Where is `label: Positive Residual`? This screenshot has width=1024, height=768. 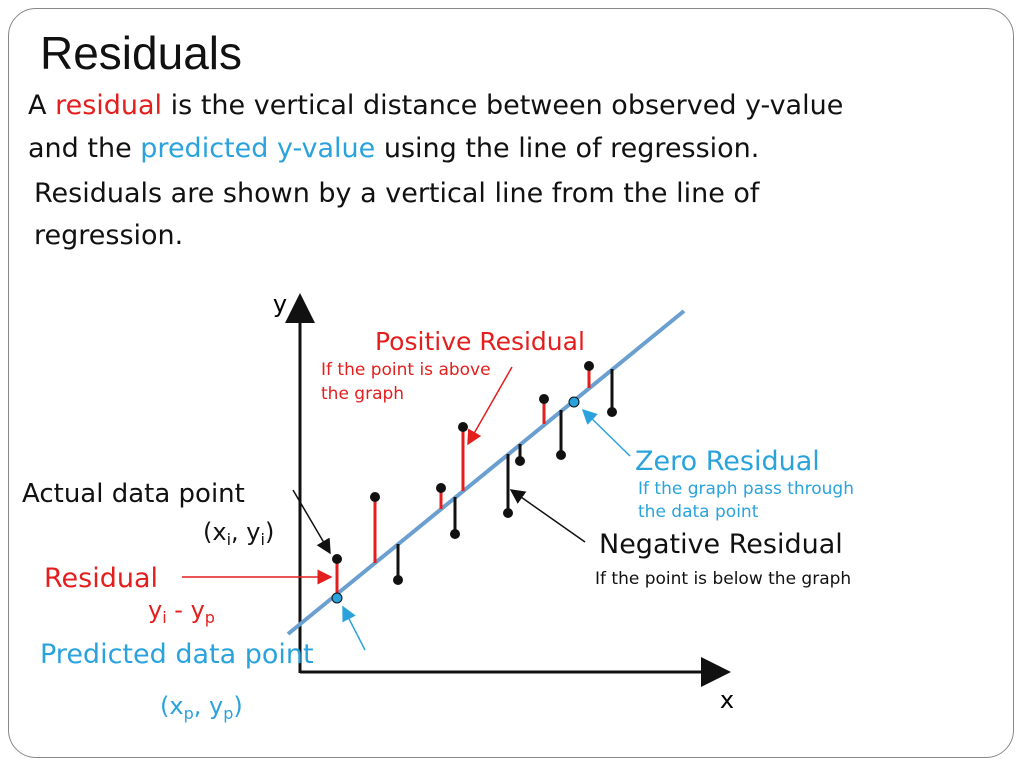
label: Positive Residual is located at coordinates (480, 341).